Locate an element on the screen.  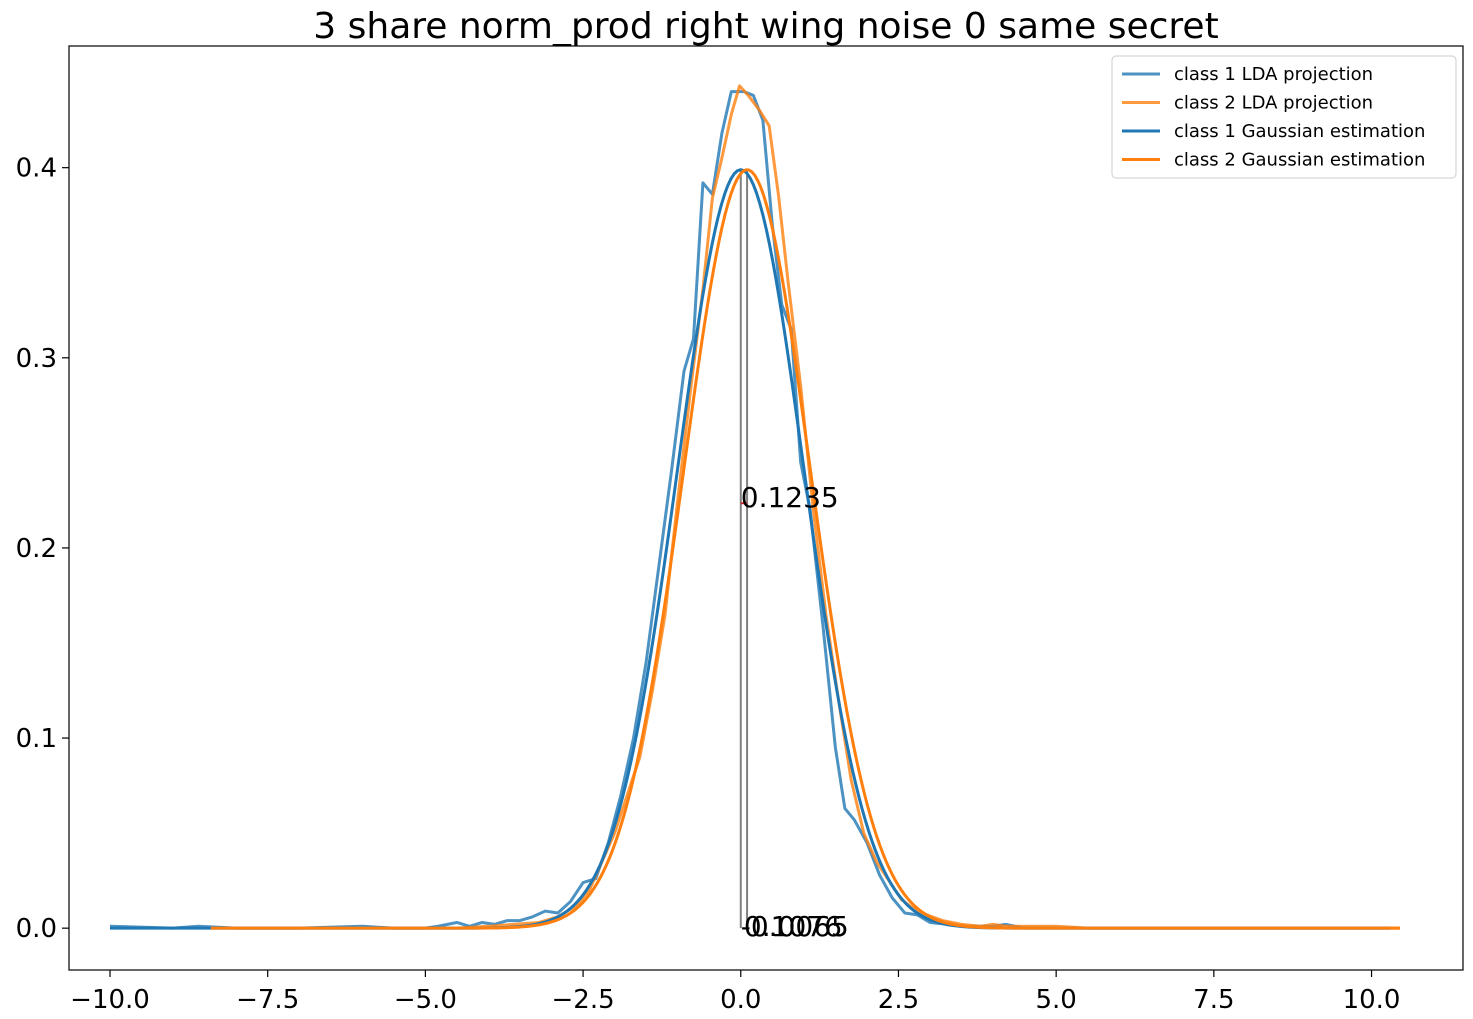
x-tick-label: 5.0 is located at coordinates (1055, 1000).